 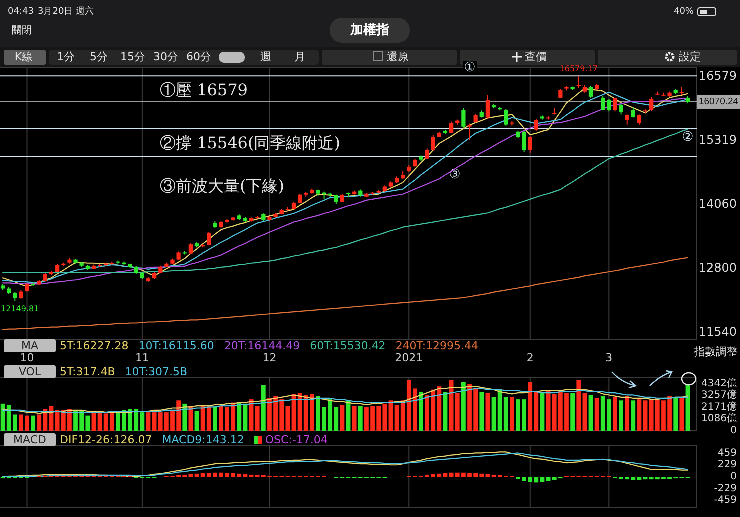 I want to click on x-tick-label: 12, so click(x=269, y=358).